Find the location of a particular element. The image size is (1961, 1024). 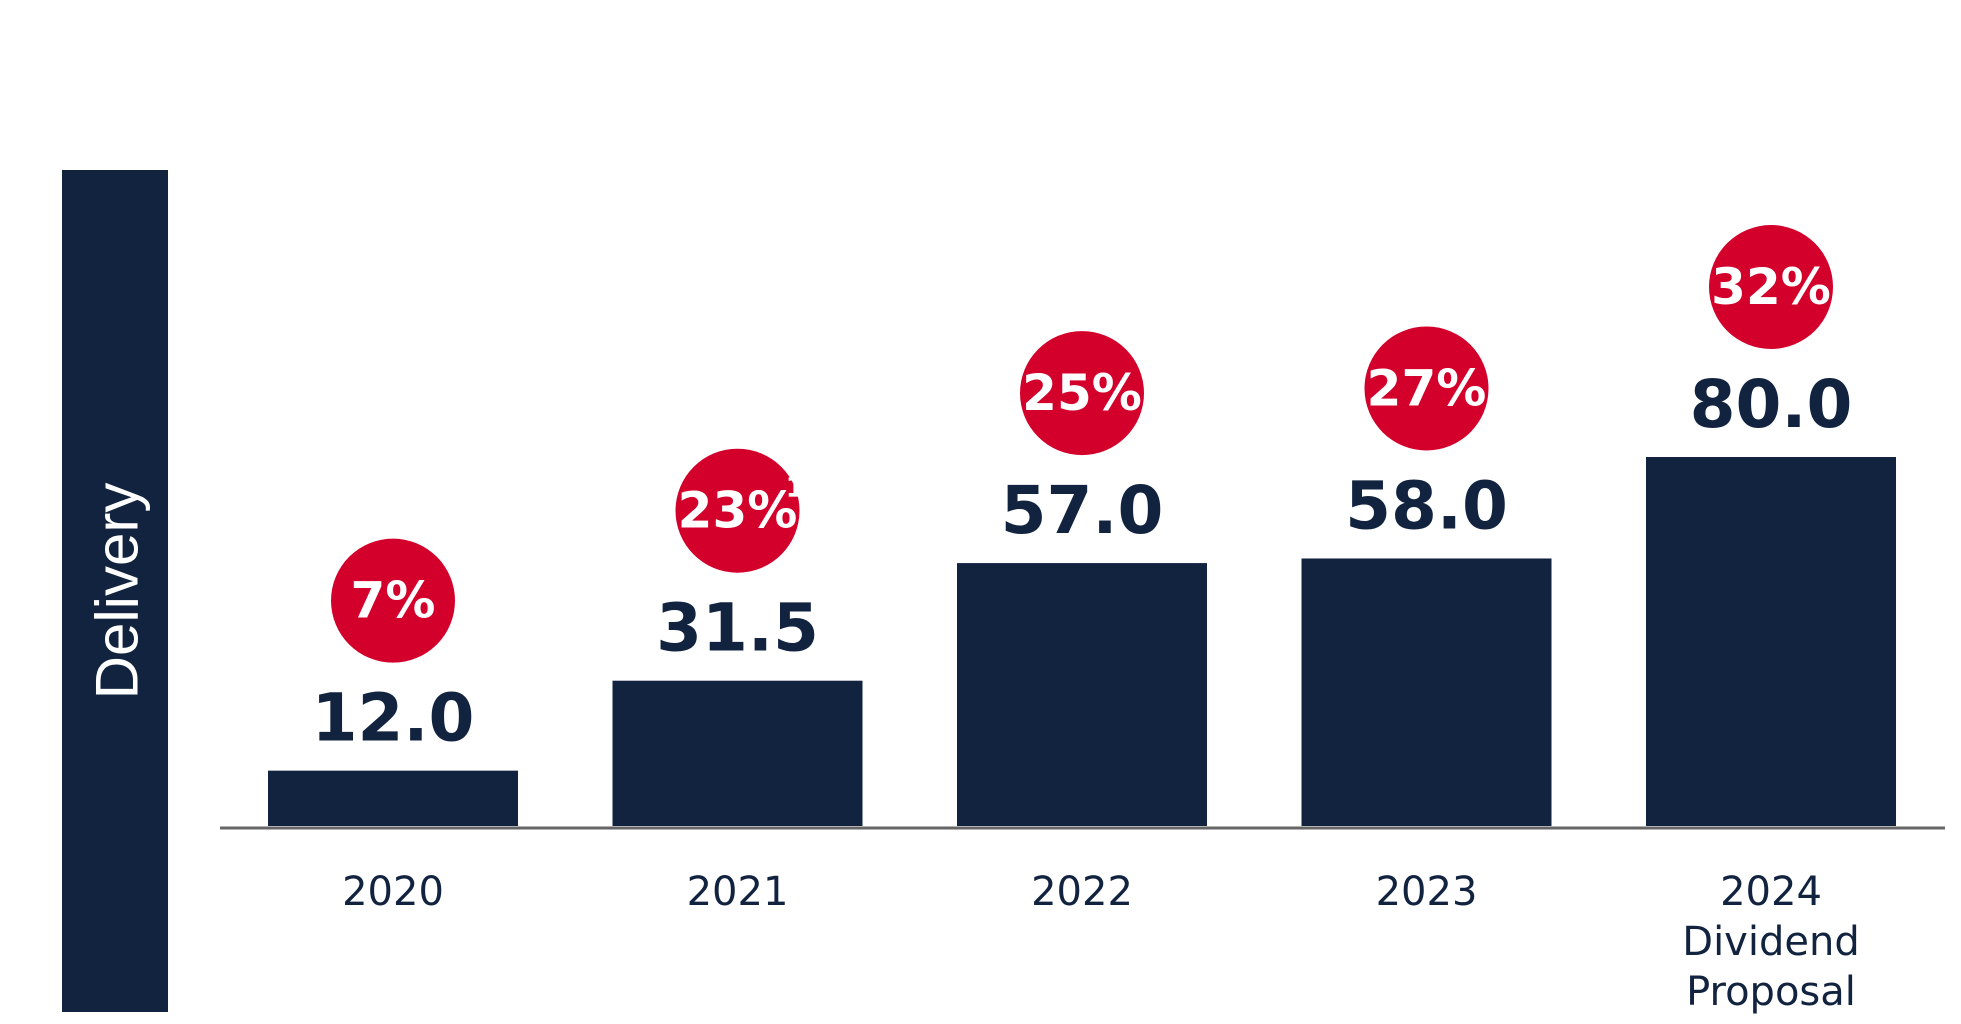

payout-label-3: 27% is located at coordinates (1427, 388).